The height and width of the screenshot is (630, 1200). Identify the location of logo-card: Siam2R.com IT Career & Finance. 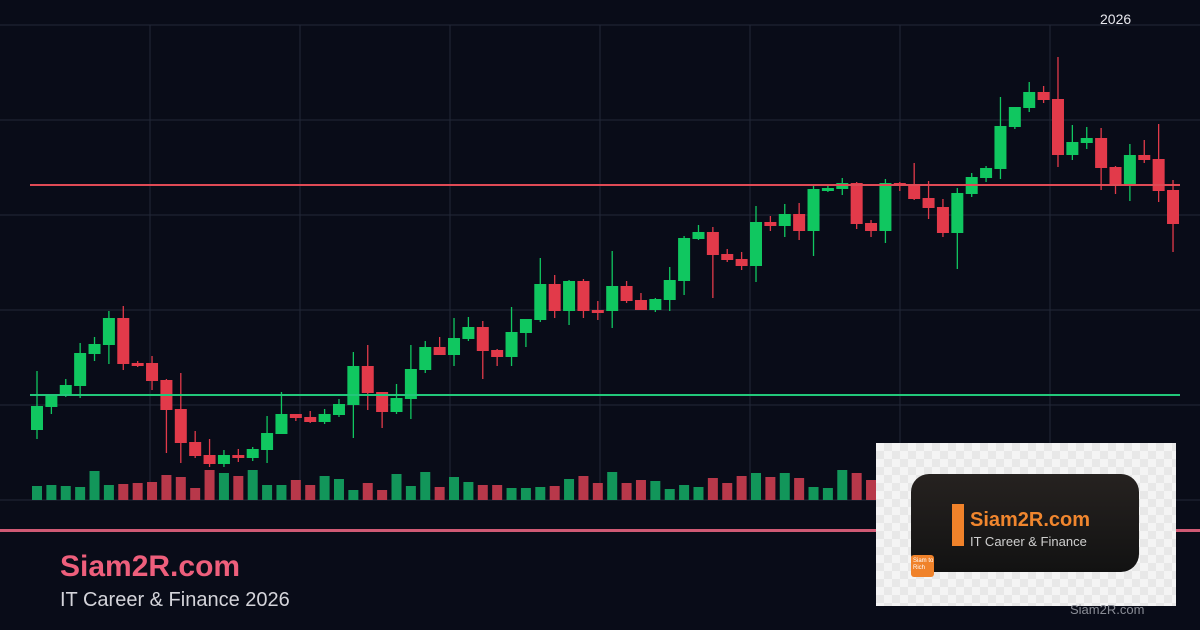
(1025, 523).